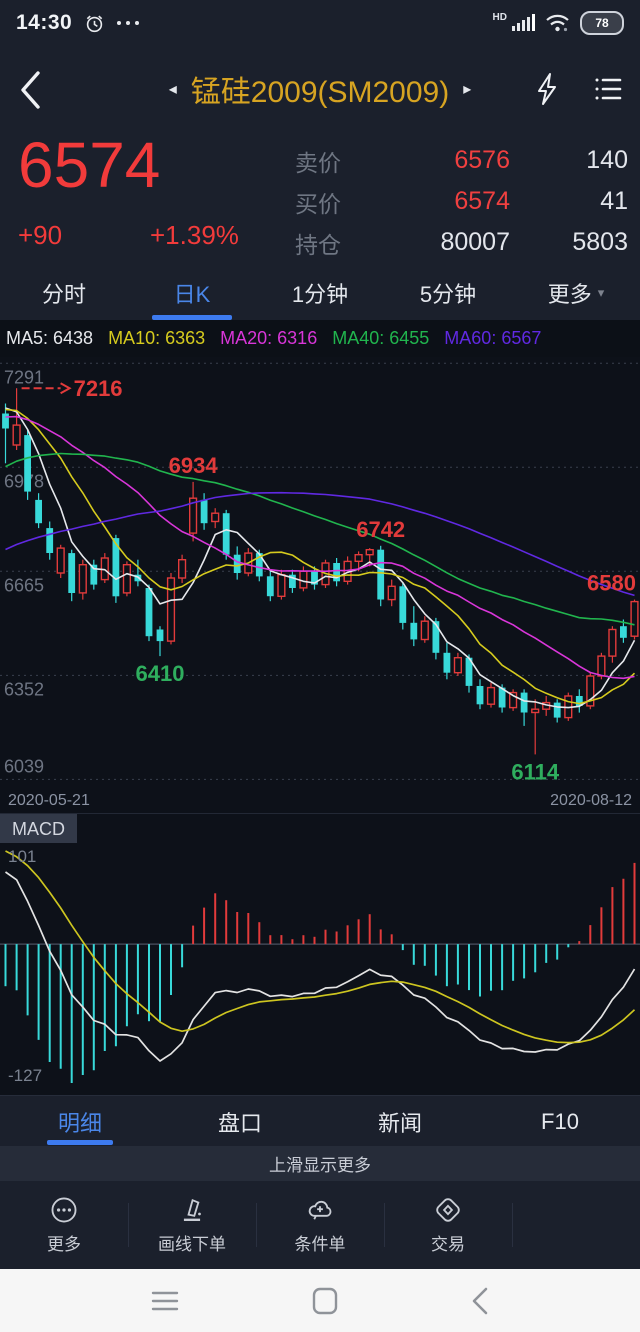  I want to click on start-date: 2020-05-21, so click(49, 800).